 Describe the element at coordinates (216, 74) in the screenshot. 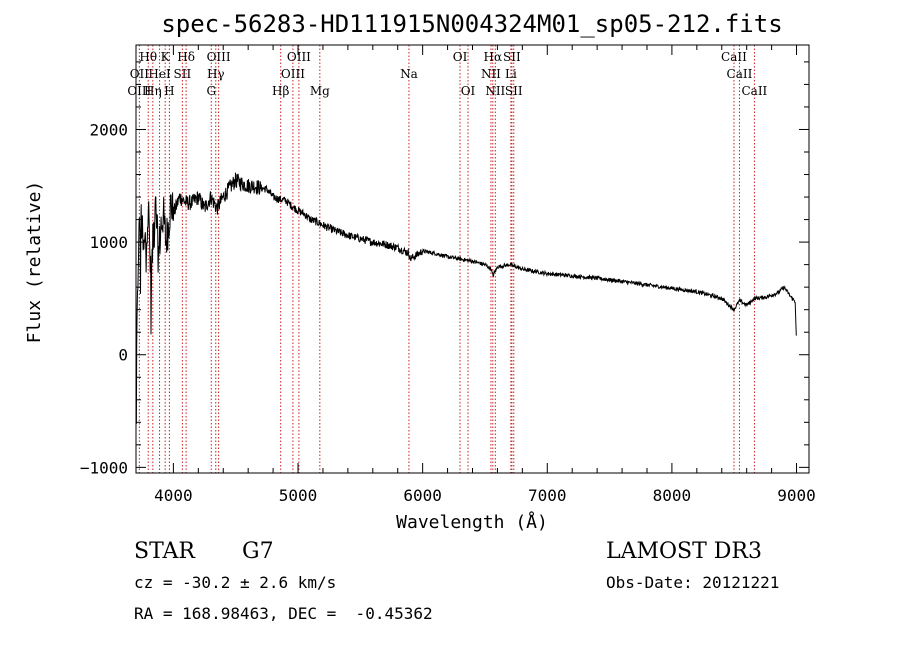

I see `line-label: Hγ` at that location.